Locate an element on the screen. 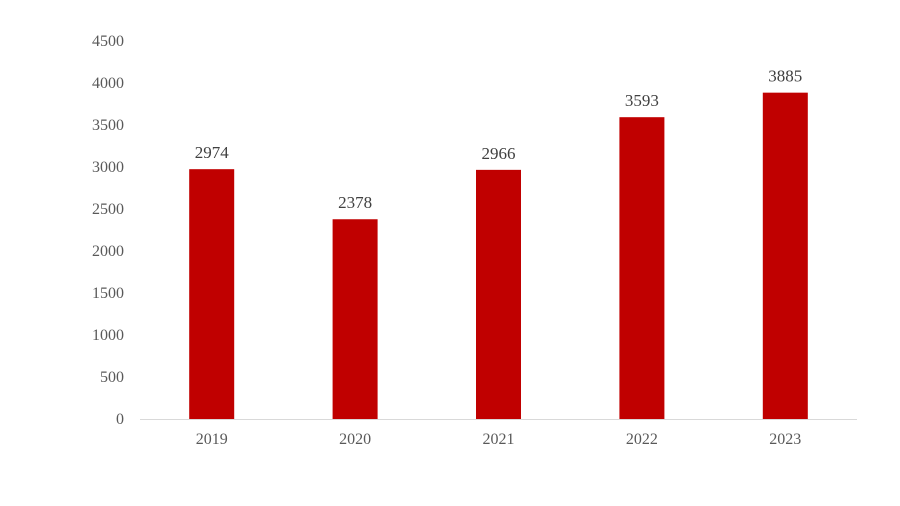  data-label: 3885 is located at coordinates (785, 76).